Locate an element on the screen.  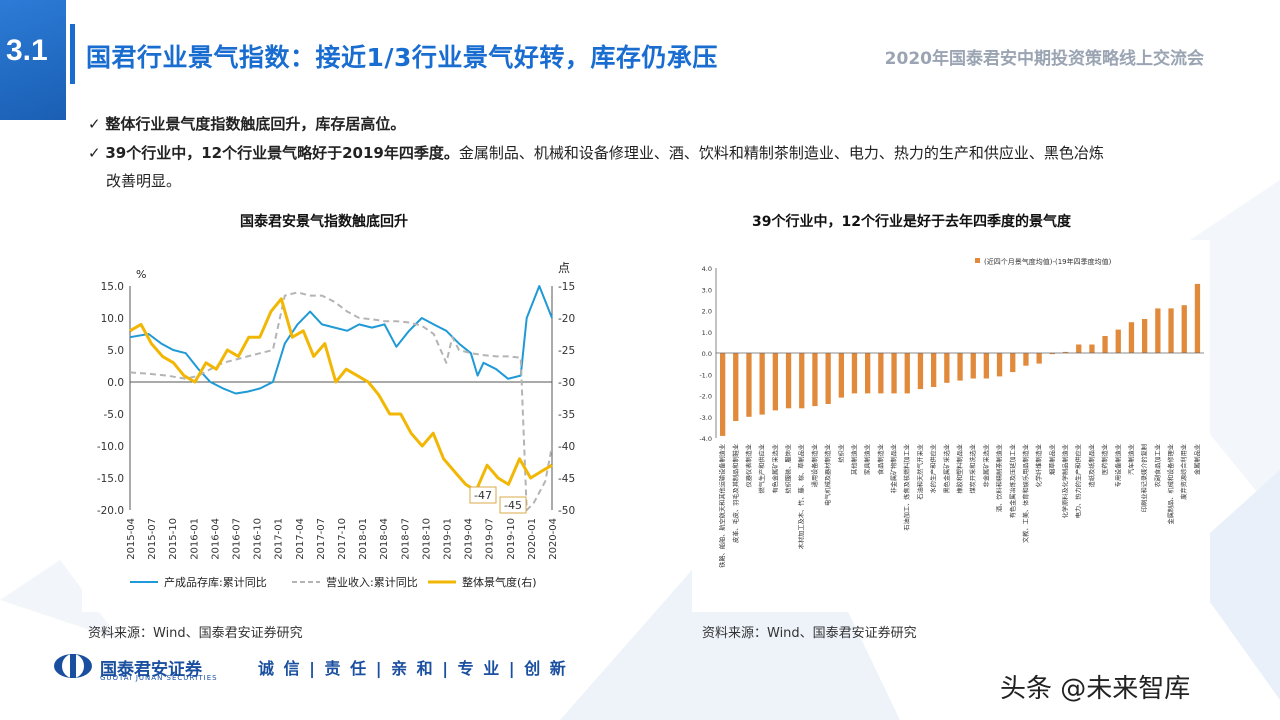
left-tick-label: 15.0 is located at coordinates (112, 287).